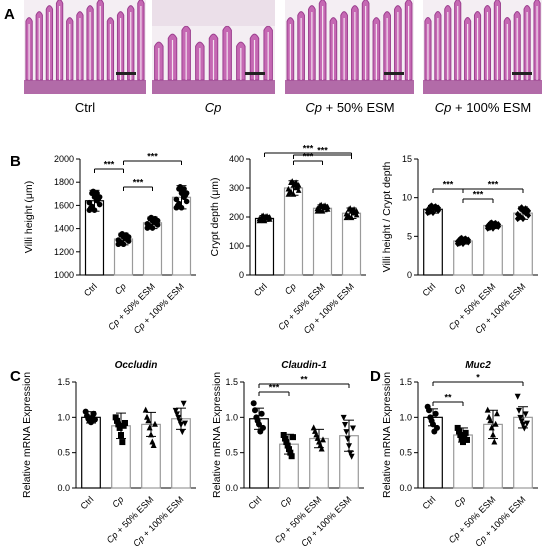 The height and width of the screenshot is (557, 550). Describe the element at coordinates (85, 47) in the screenshot. I see `histology-background` at that location.